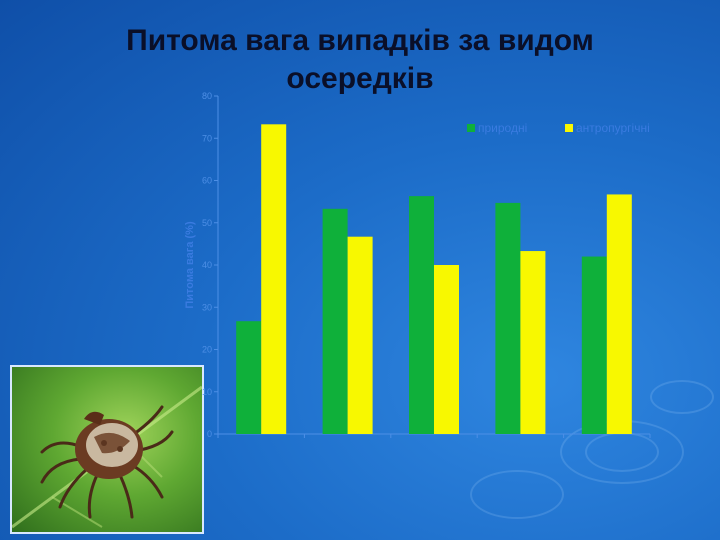 This screenshot has height=540, width=720. I want to click on y-tick-label: 40, so click(207, 265).